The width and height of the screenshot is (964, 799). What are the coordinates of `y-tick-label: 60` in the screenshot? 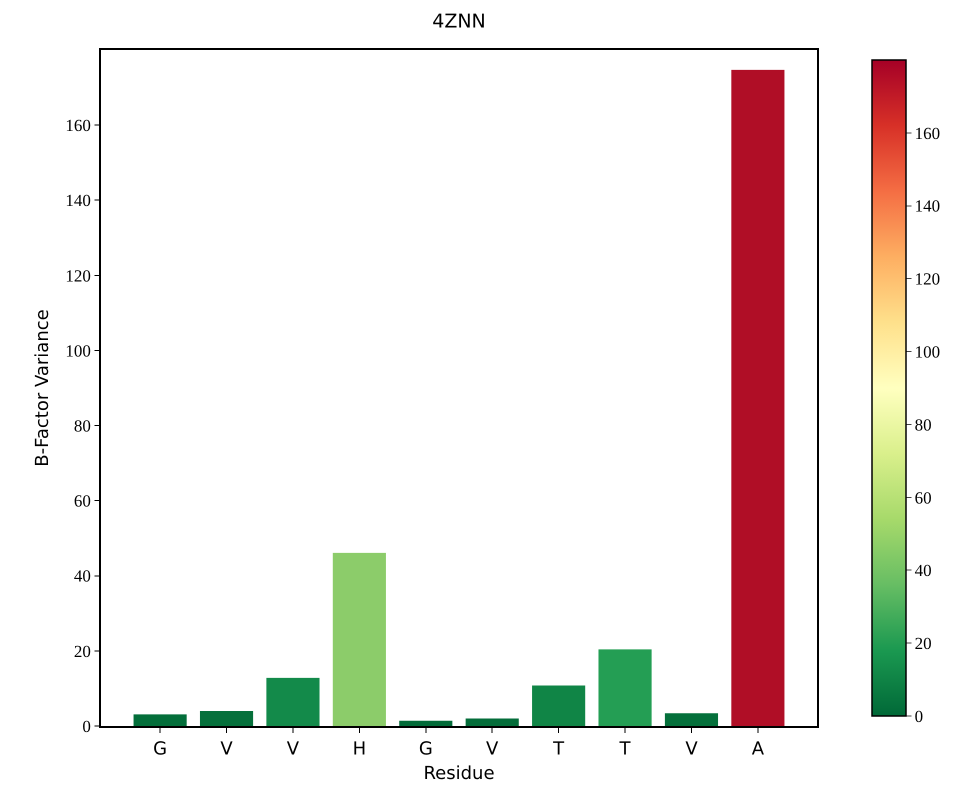 It's located at (82, 501).